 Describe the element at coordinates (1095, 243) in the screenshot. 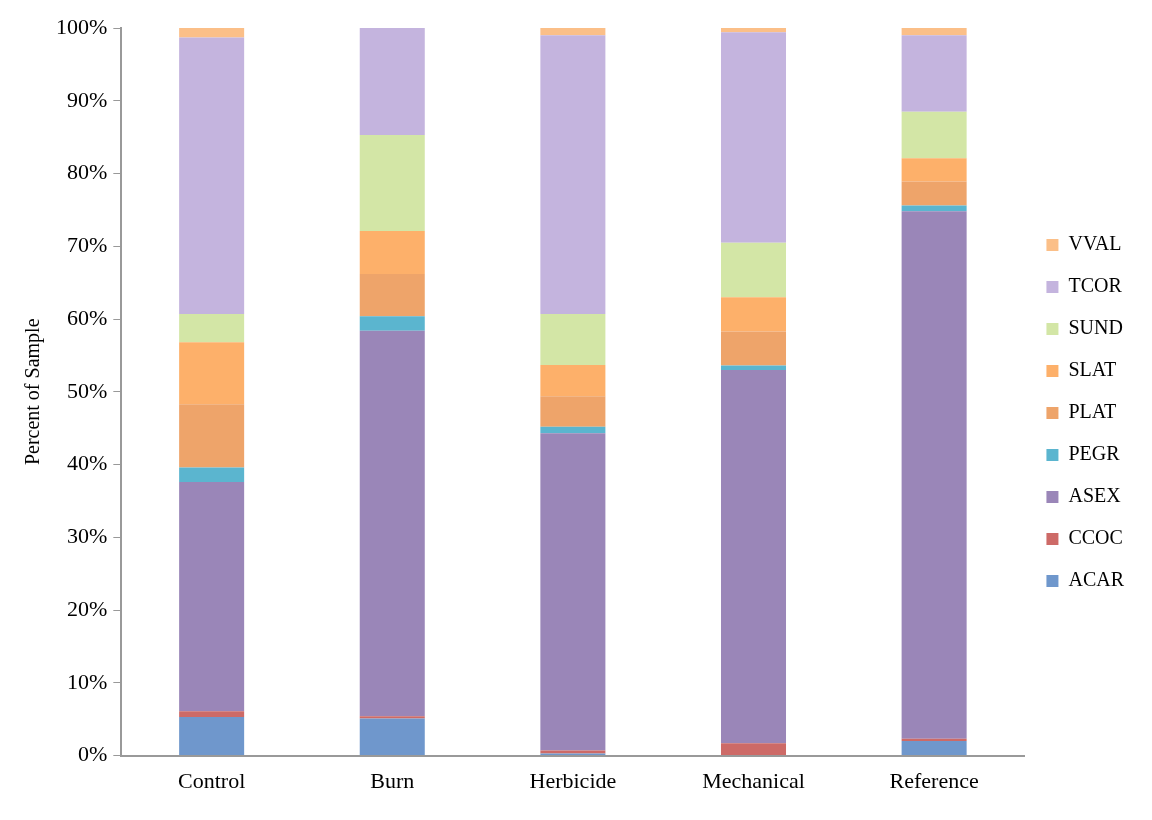

I see `legend-label: VVAL` at that location.